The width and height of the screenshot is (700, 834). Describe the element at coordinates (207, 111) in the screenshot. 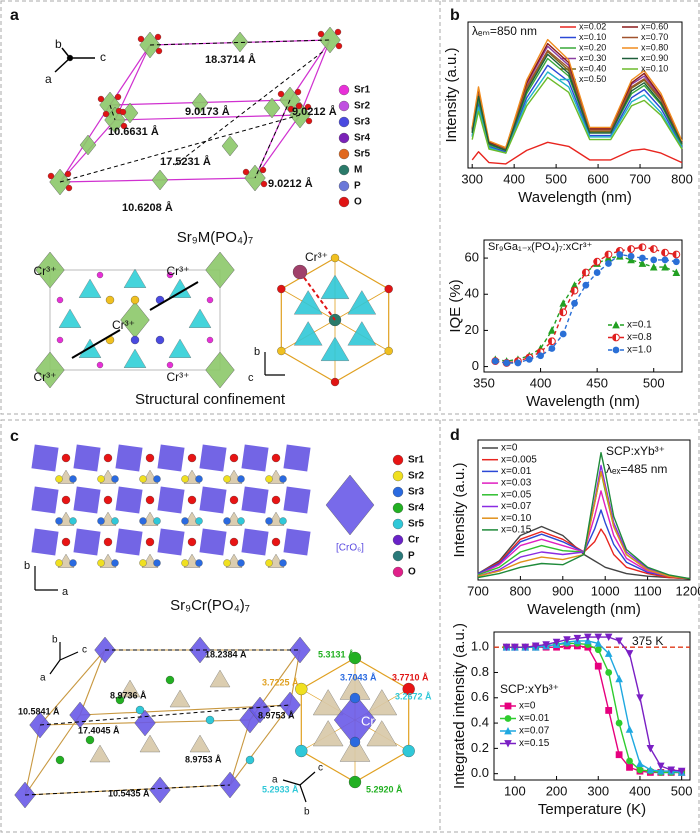

I see `distance-label: 9.0173 Å` at that location.